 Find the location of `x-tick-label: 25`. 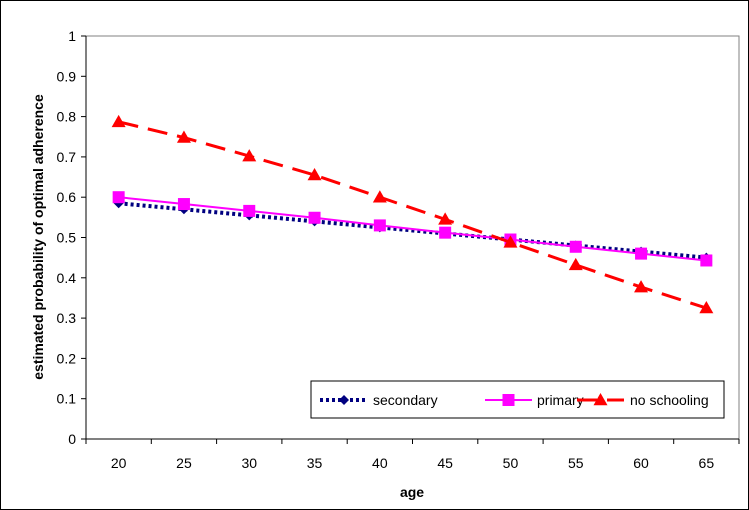

x-tick-label: 25 is located at coordinates (184, 463).